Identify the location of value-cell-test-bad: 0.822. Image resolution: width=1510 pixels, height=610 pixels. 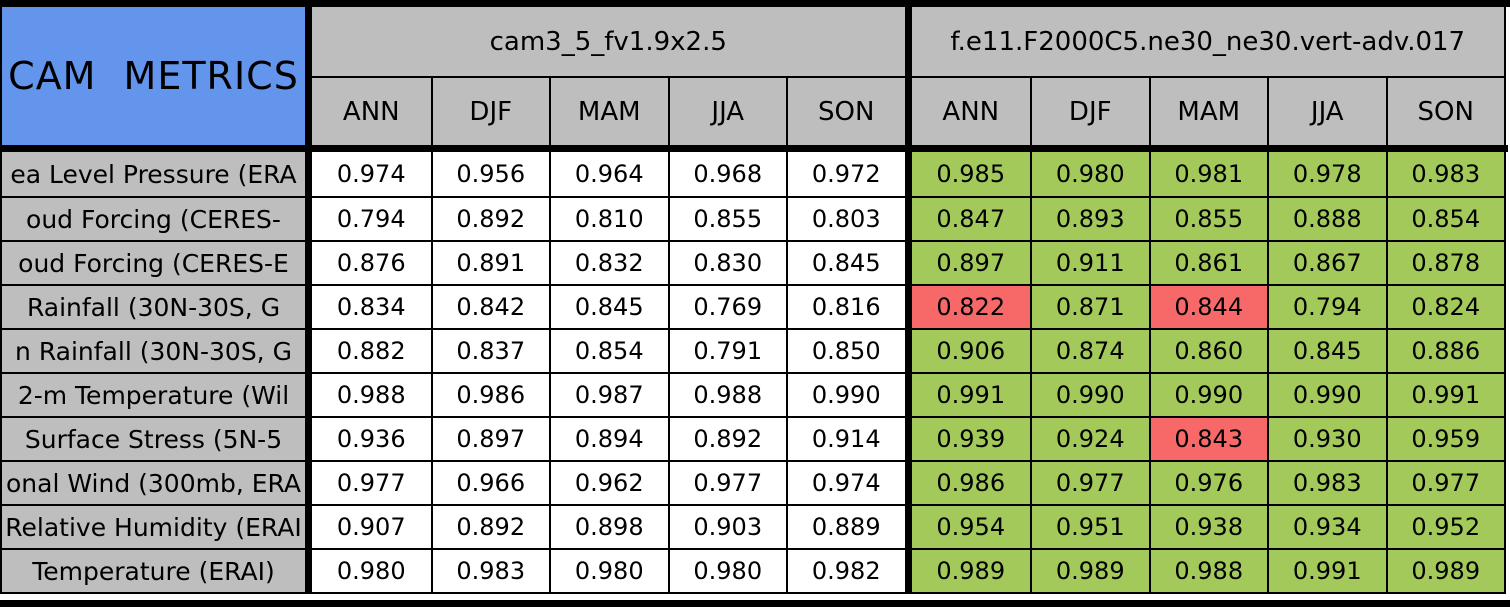
(970, 307).